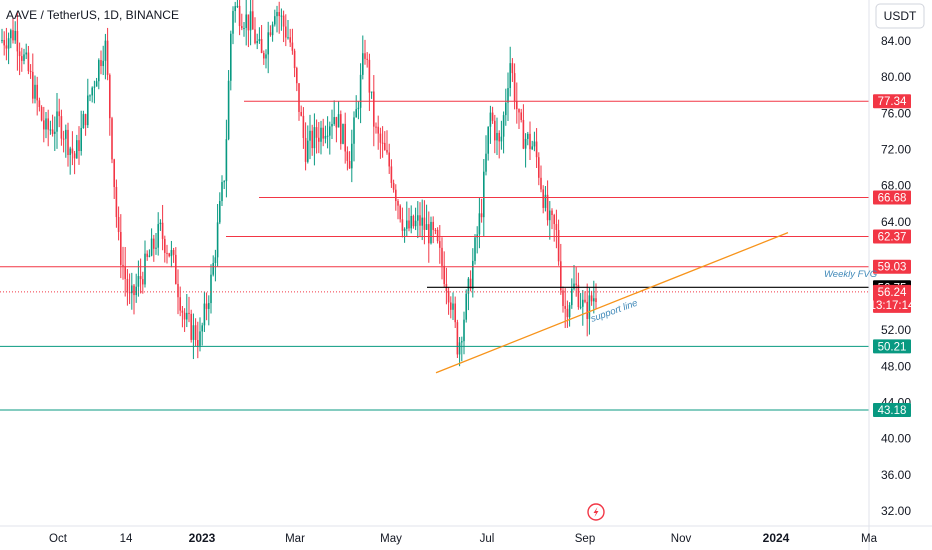  Describe the element at coordinates (896, 41) in the screenshot. I see `price-tick-label: 84.00` at that location.